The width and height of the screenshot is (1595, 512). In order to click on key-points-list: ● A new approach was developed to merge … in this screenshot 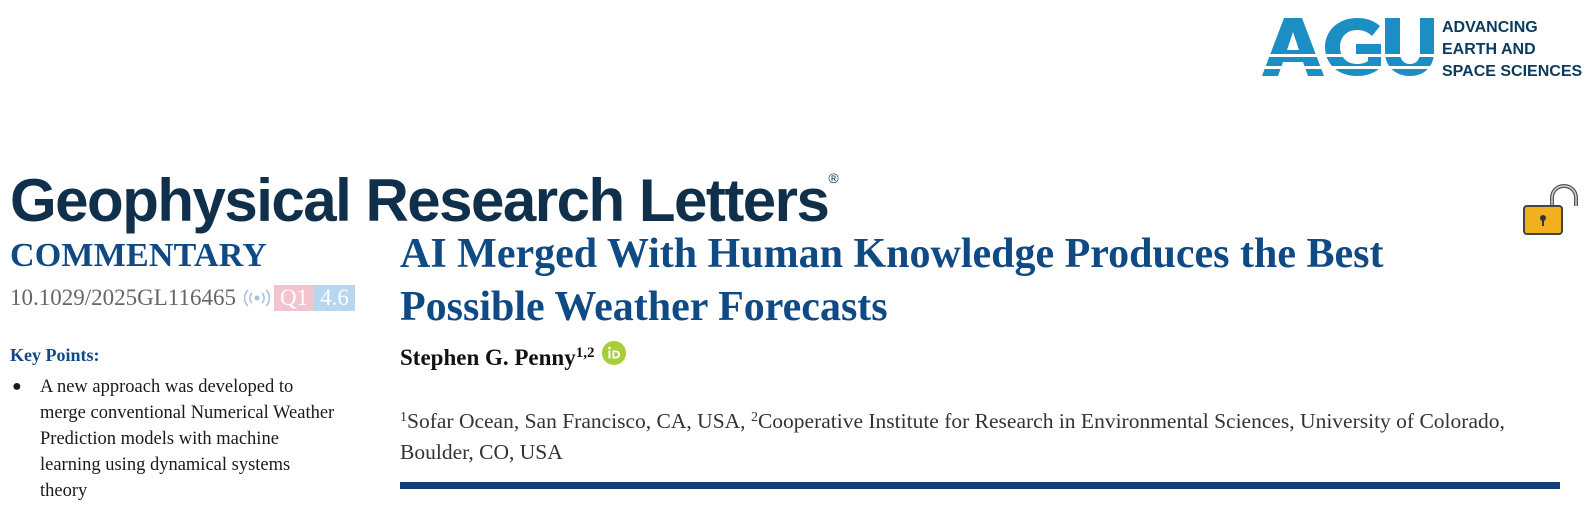, I will do `click(175, 439)`.